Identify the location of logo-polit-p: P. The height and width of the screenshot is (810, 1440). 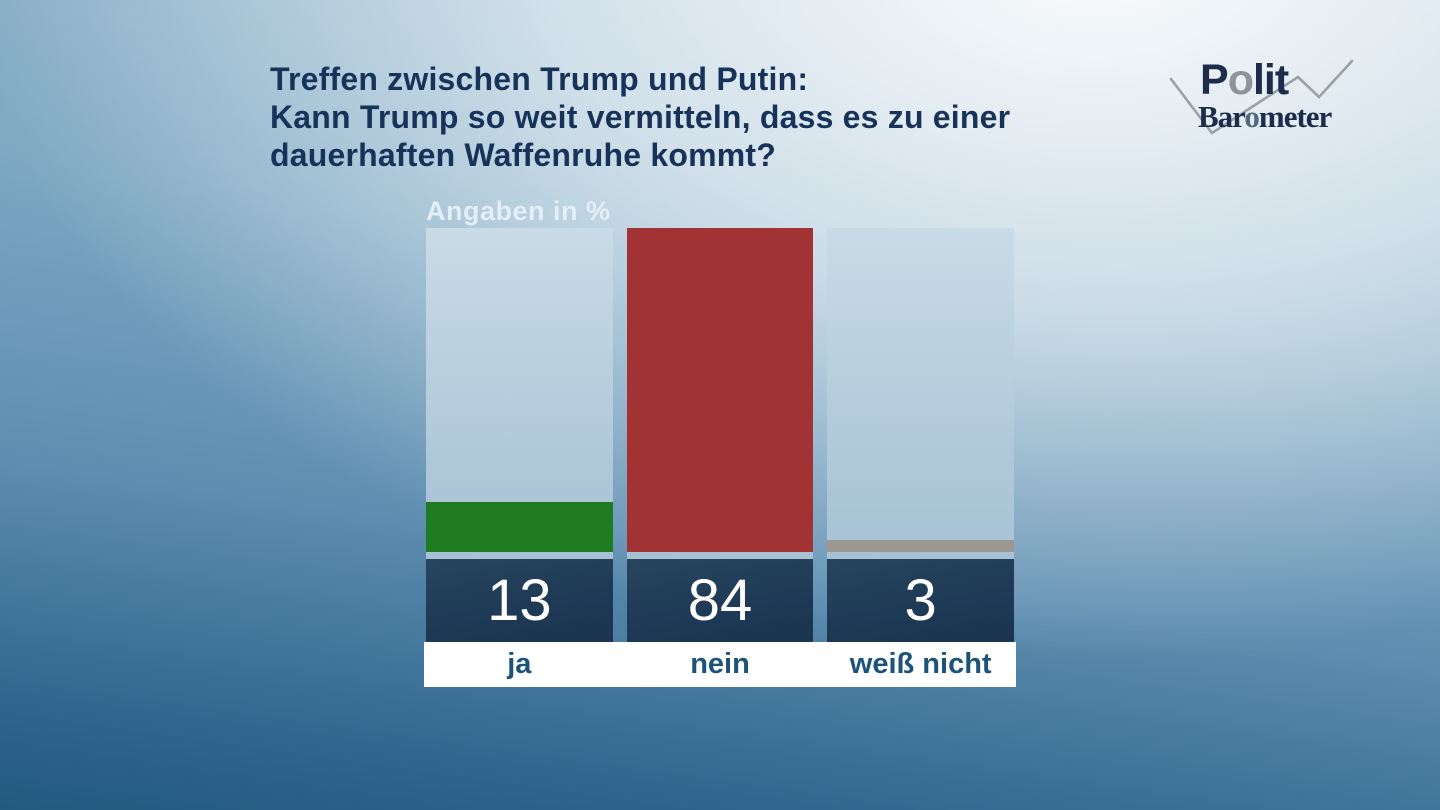
(1214, 80).